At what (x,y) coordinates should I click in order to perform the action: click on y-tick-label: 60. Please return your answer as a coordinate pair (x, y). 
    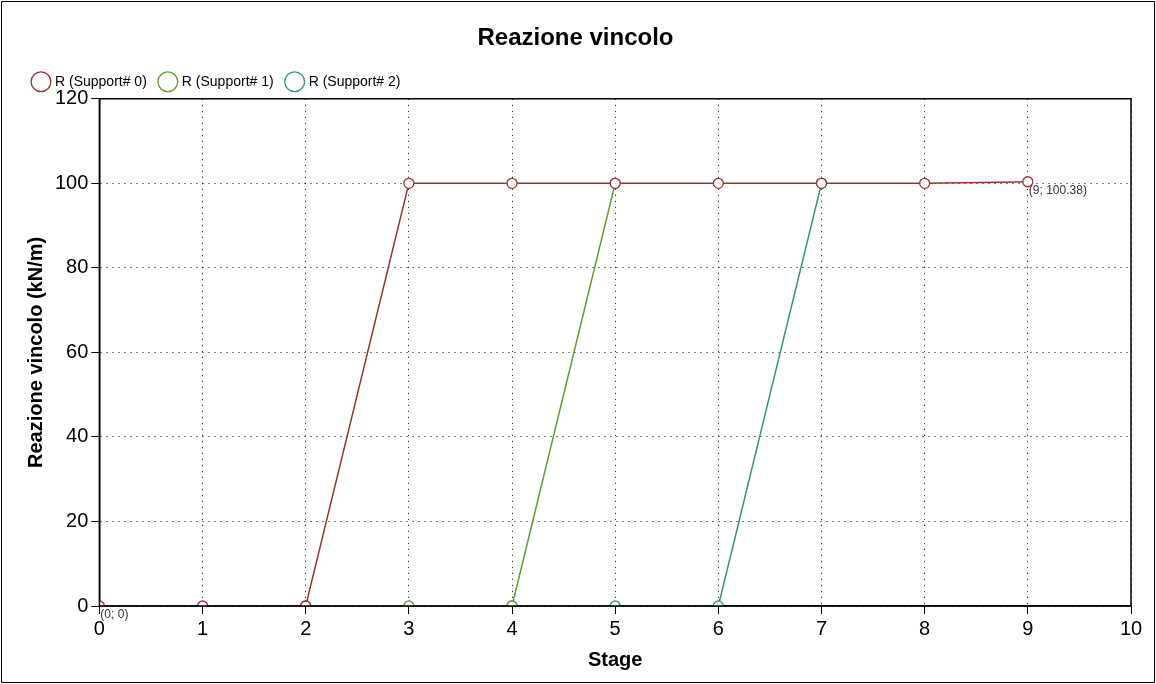
    Looking at the image, I should click on (77, 350).